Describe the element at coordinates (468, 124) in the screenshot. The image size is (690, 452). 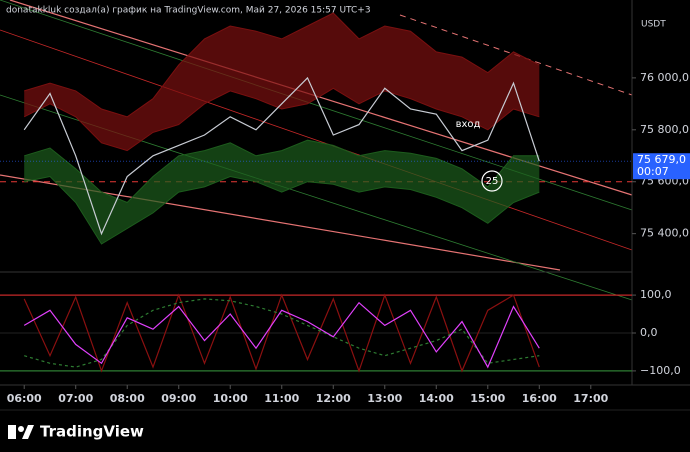
I see `annotation: вход` at that location.